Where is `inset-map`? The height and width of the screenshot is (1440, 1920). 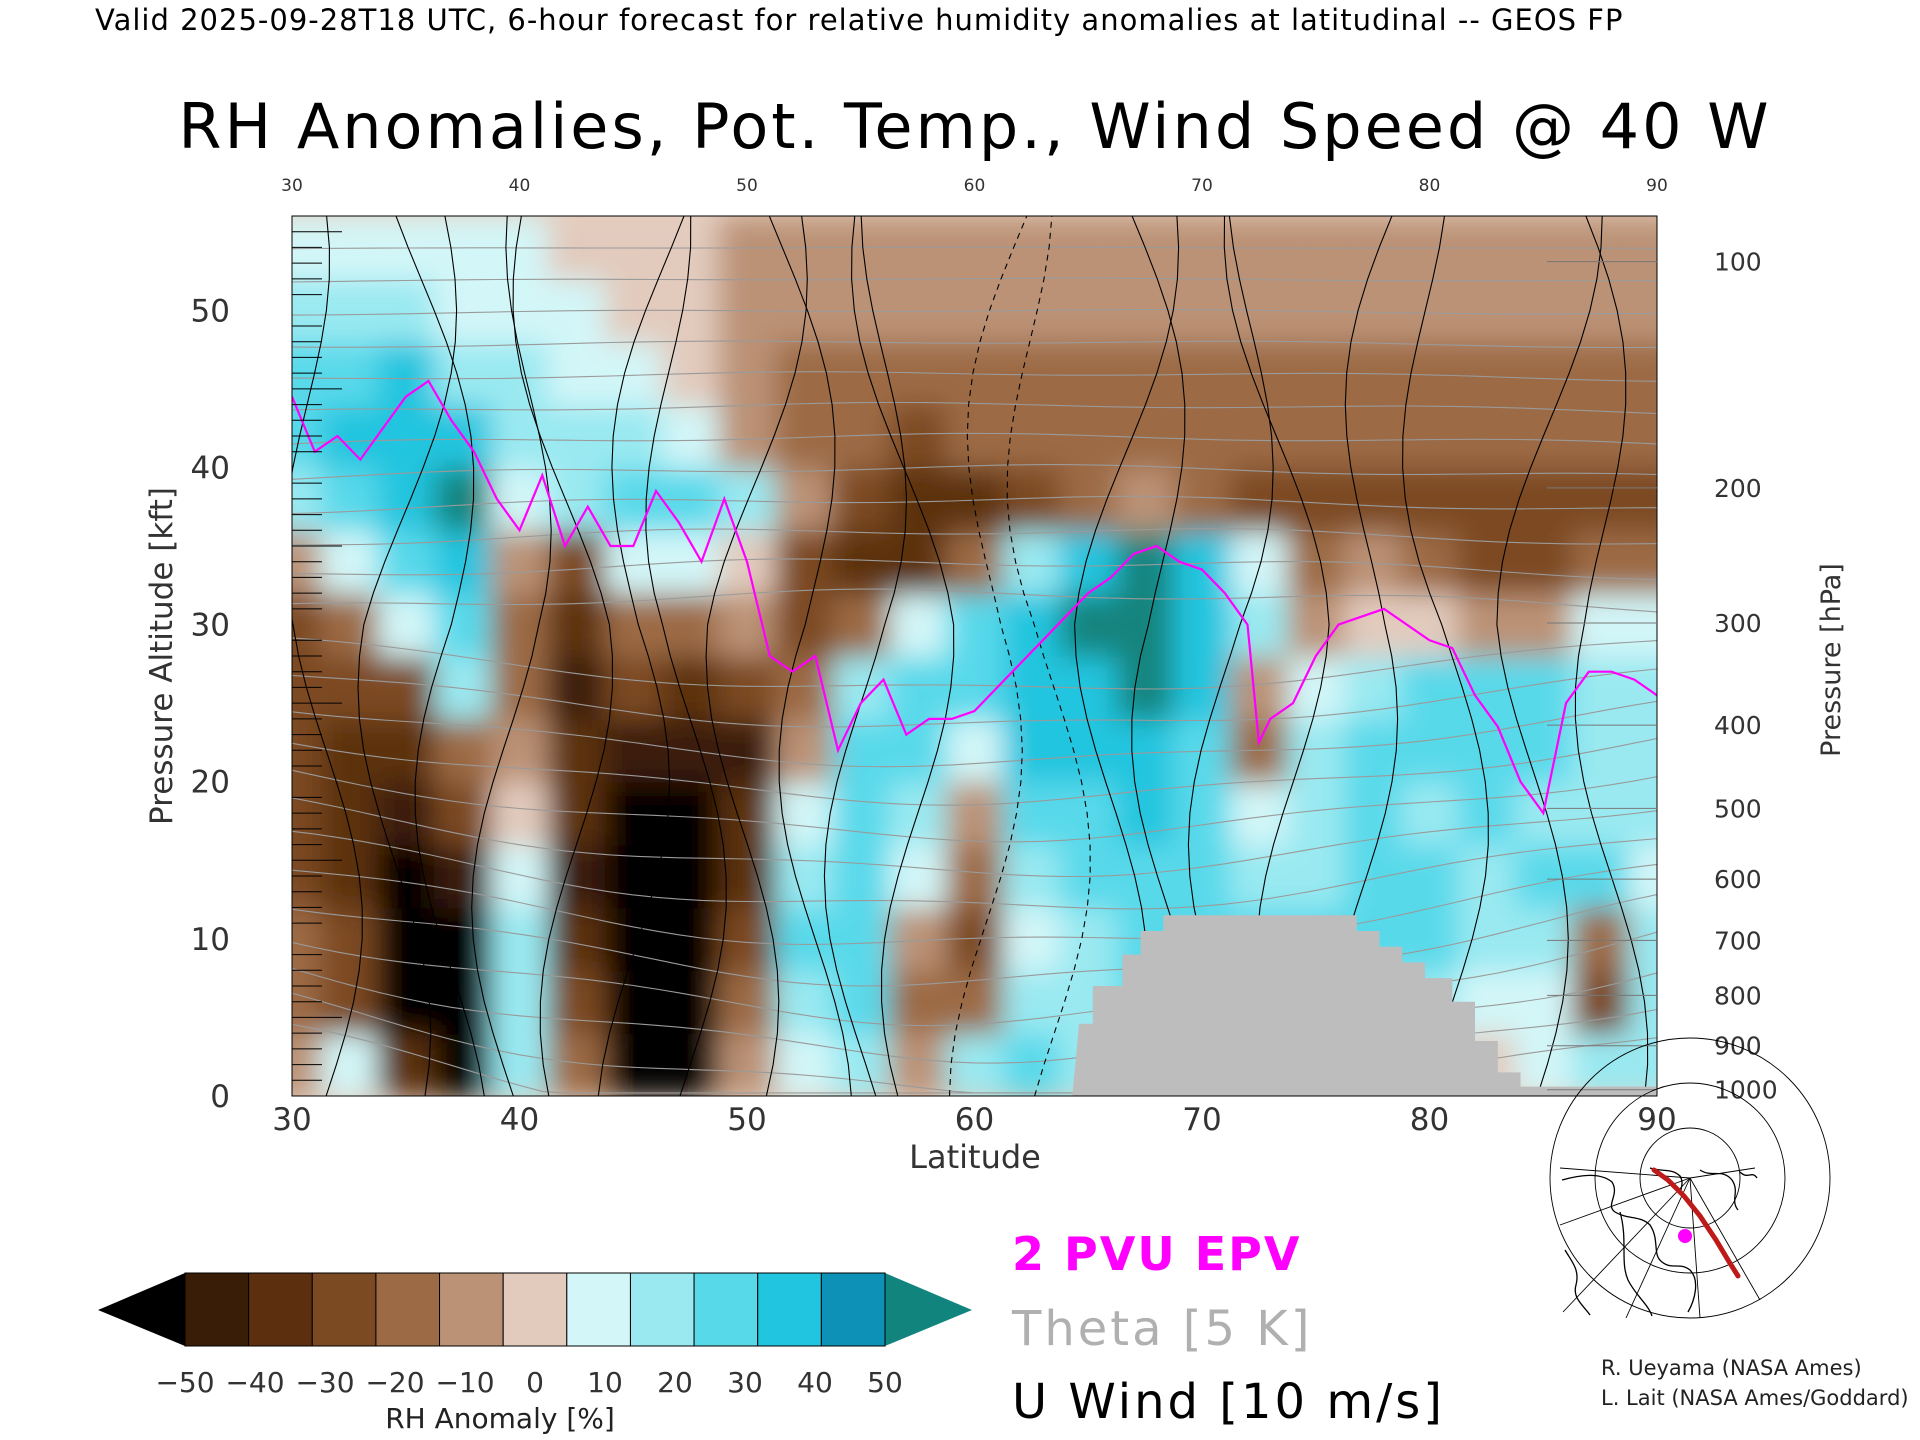
inset-map is located at coordinates (1690, 1178).